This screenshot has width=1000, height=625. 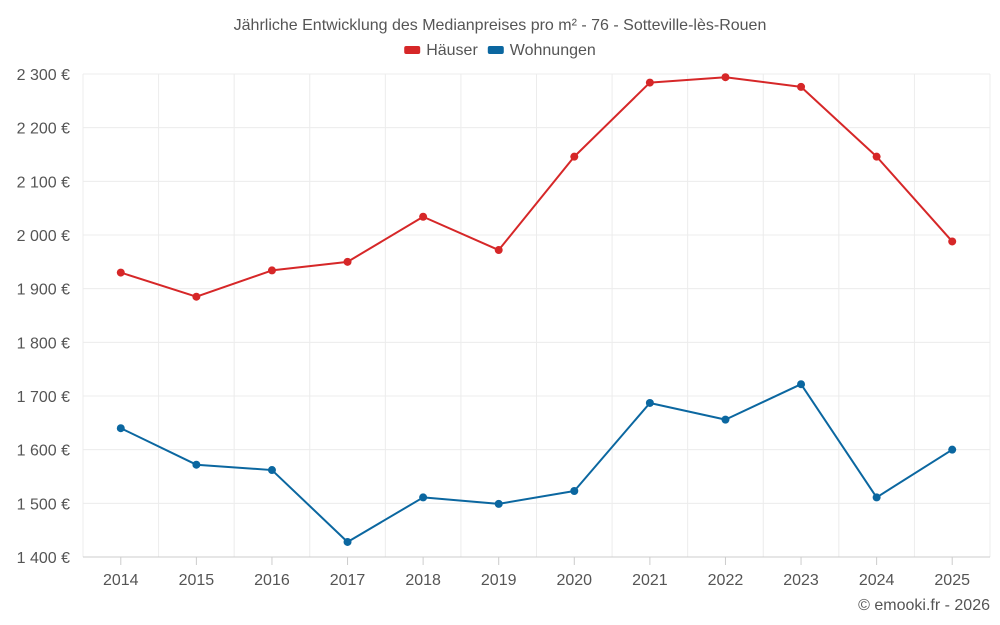 I want to click on legend-item: Häuser, so click(x=441, y=50).